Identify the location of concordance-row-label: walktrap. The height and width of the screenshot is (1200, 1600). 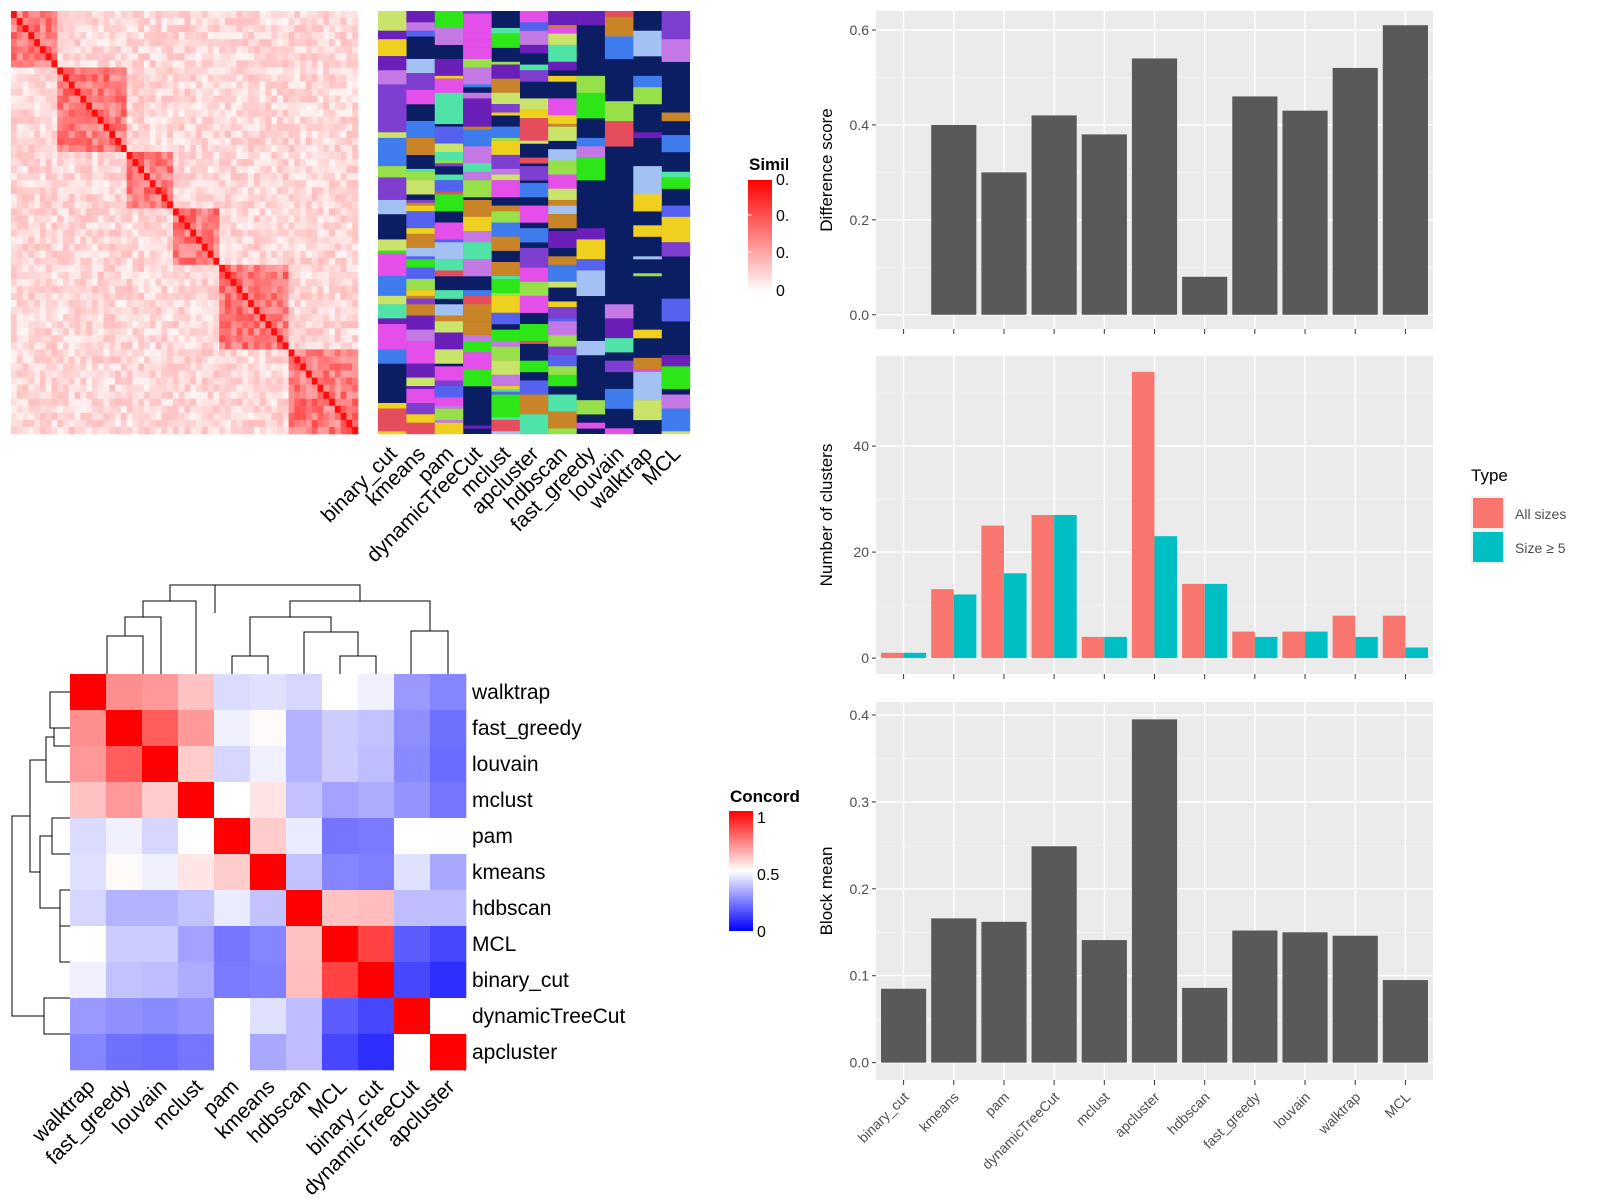
(510, 692).